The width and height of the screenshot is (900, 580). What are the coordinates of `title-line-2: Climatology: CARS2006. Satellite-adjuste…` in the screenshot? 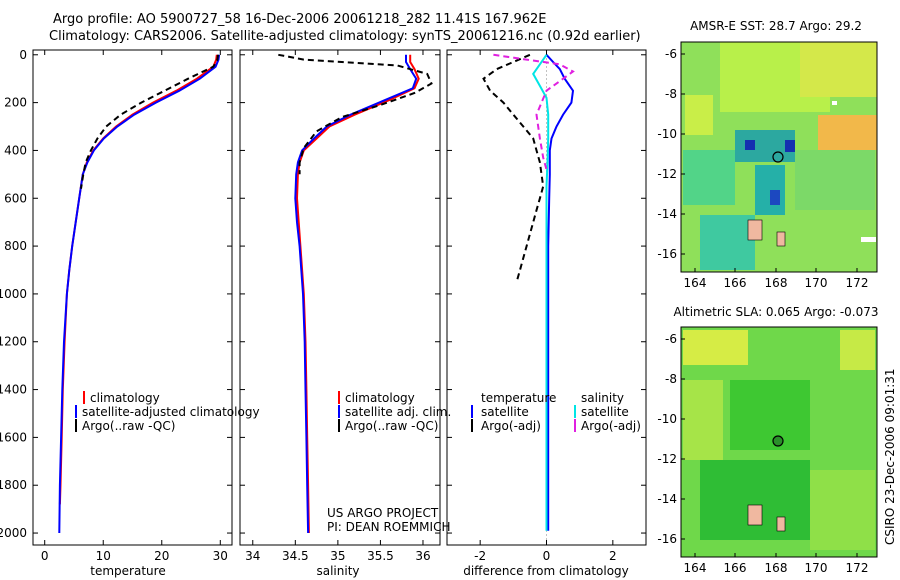 It's located at (345, 36).